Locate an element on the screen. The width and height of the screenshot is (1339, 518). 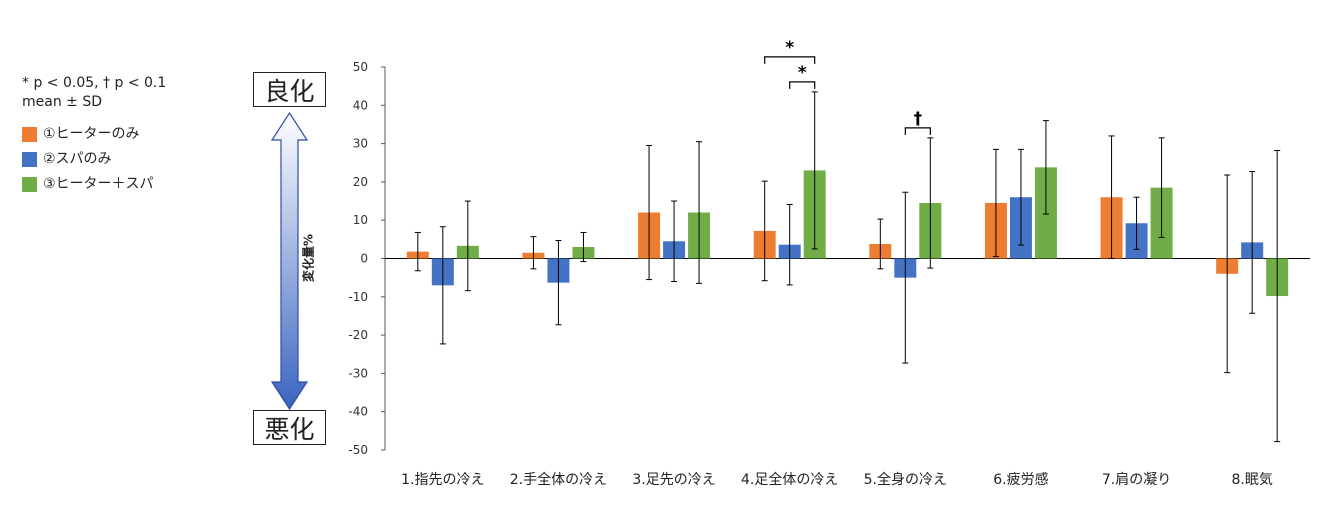
x-tick-label: 5.全身の冷え is located at coordinates (905, 479).